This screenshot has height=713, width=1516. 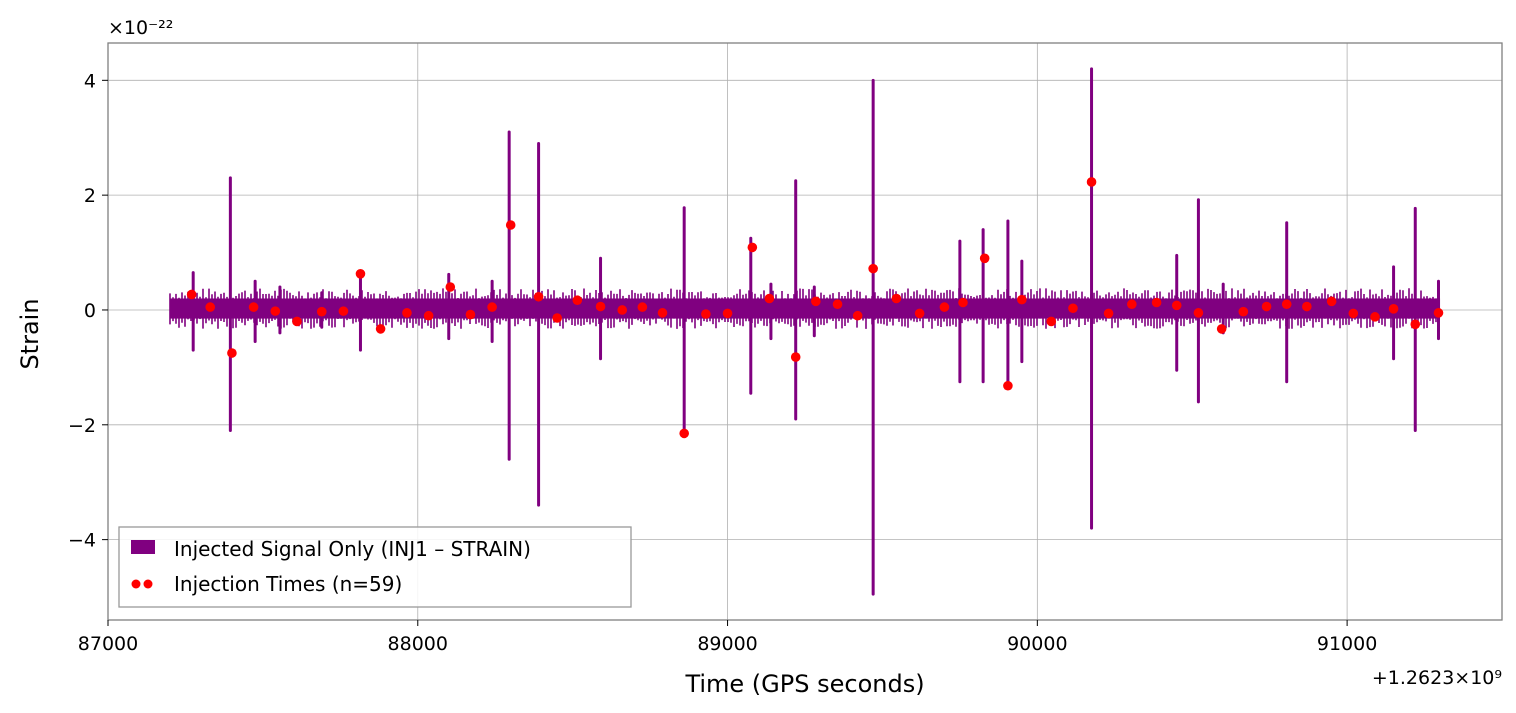 I want to click on y-tick-label: 2, so click(x=90, y=196).